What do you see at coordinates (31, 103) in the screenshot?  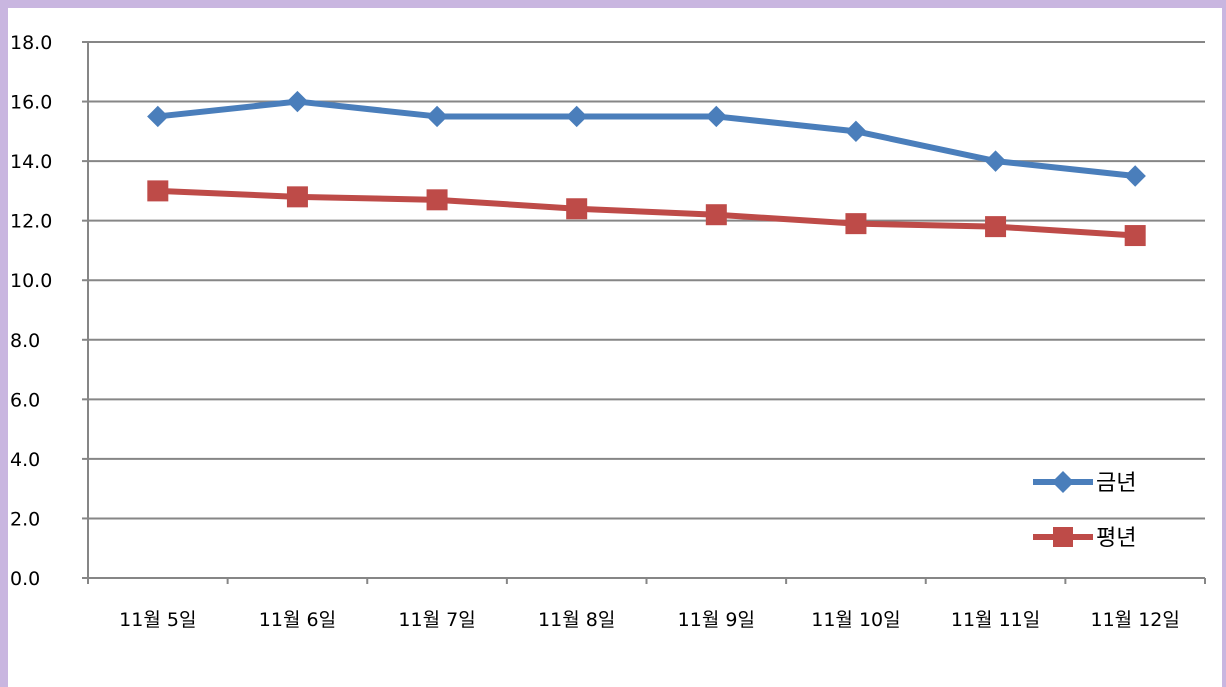 I see `y-tick-label: 16.0` at bounding box center [31, 103].